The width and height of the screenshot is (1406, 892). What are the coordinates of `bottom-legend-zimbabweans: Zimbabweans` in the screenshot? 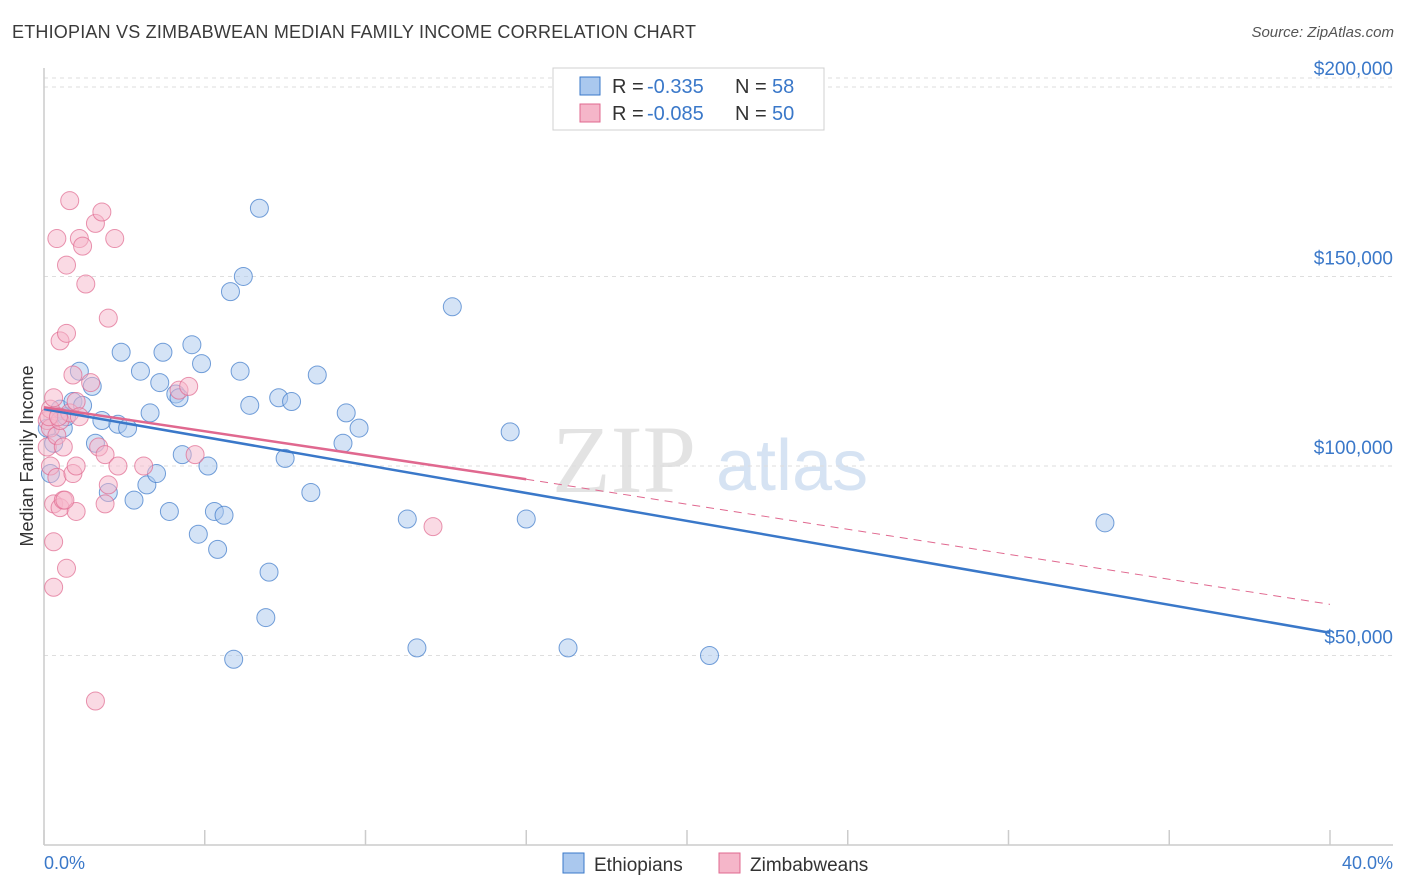 It's located at (809, 865).